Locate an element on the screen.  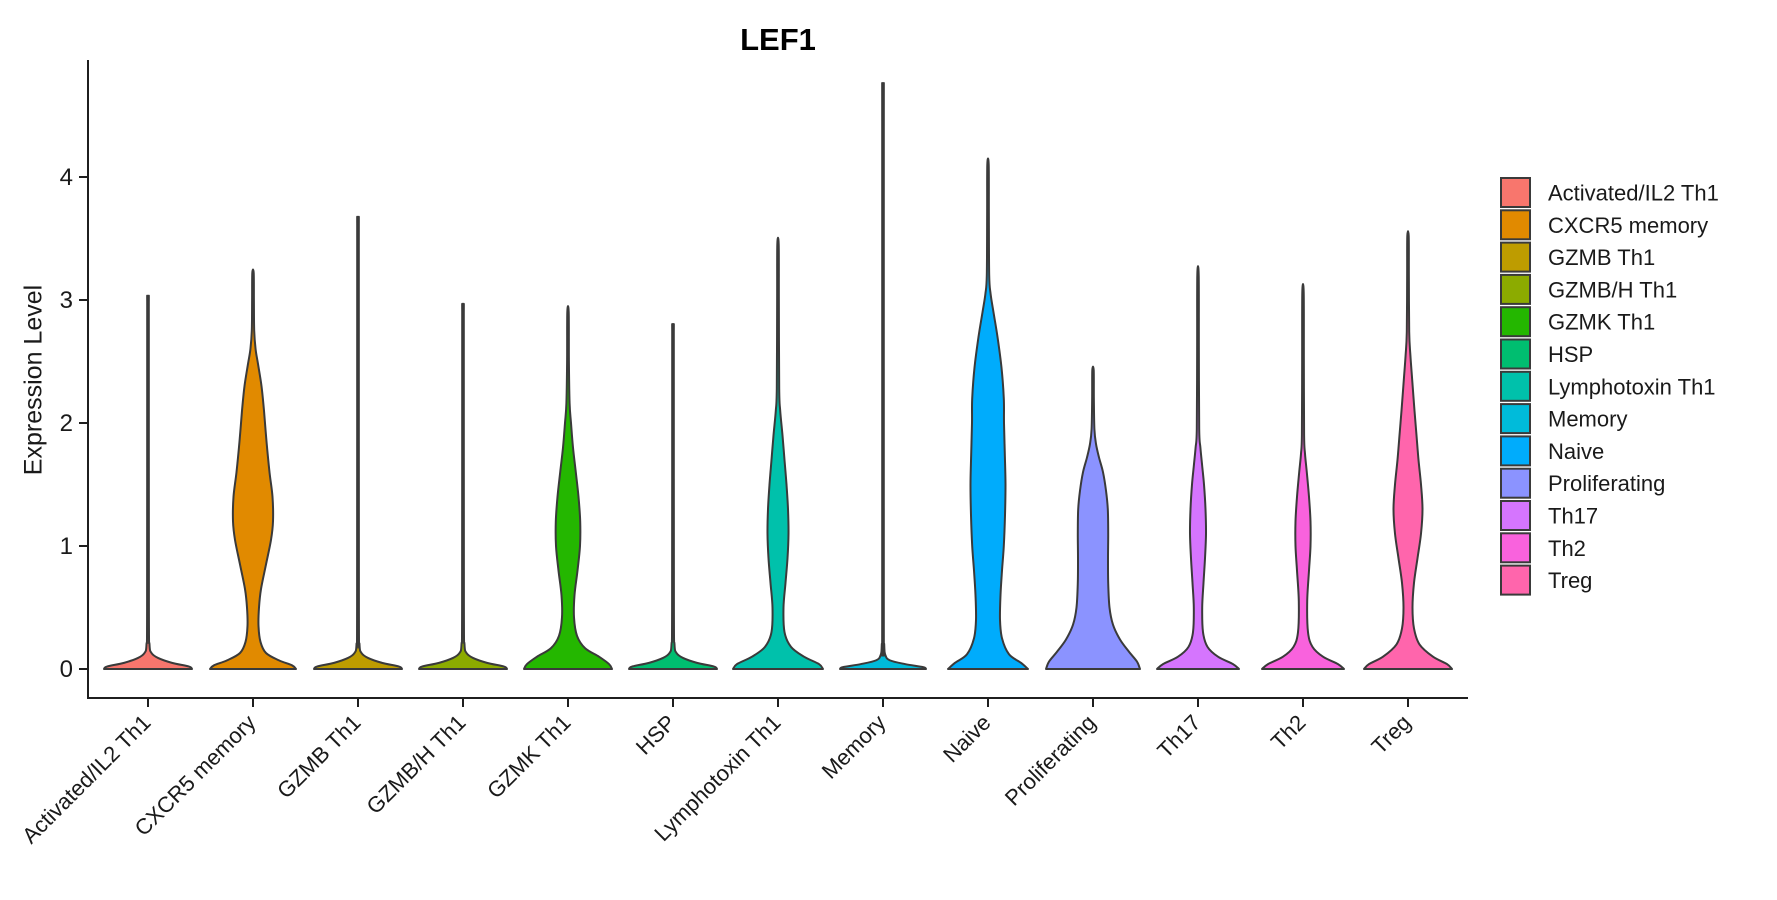
legend-label-cxcr5-memory: CXCR5 memory is located at coordinates (1628, 225).